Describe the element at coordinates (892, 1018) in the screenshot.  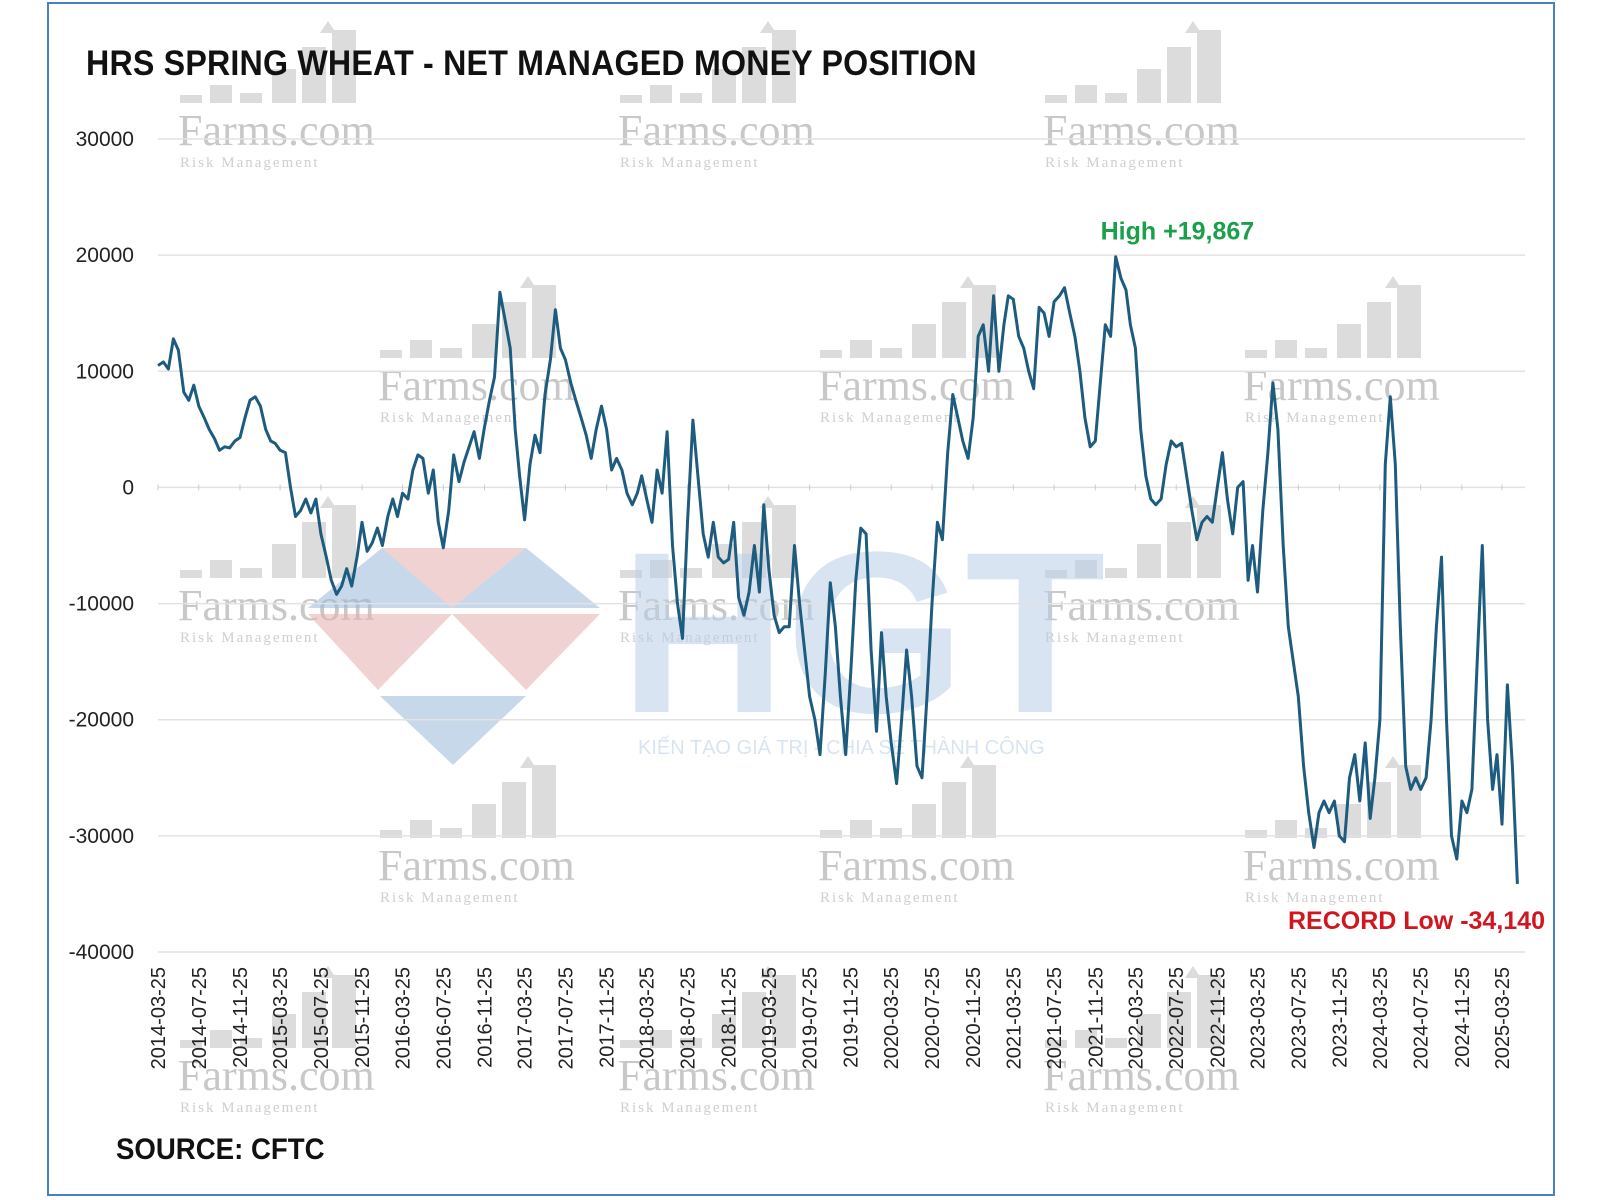
I see `x-tick-label: 2020-03-25` at that location.